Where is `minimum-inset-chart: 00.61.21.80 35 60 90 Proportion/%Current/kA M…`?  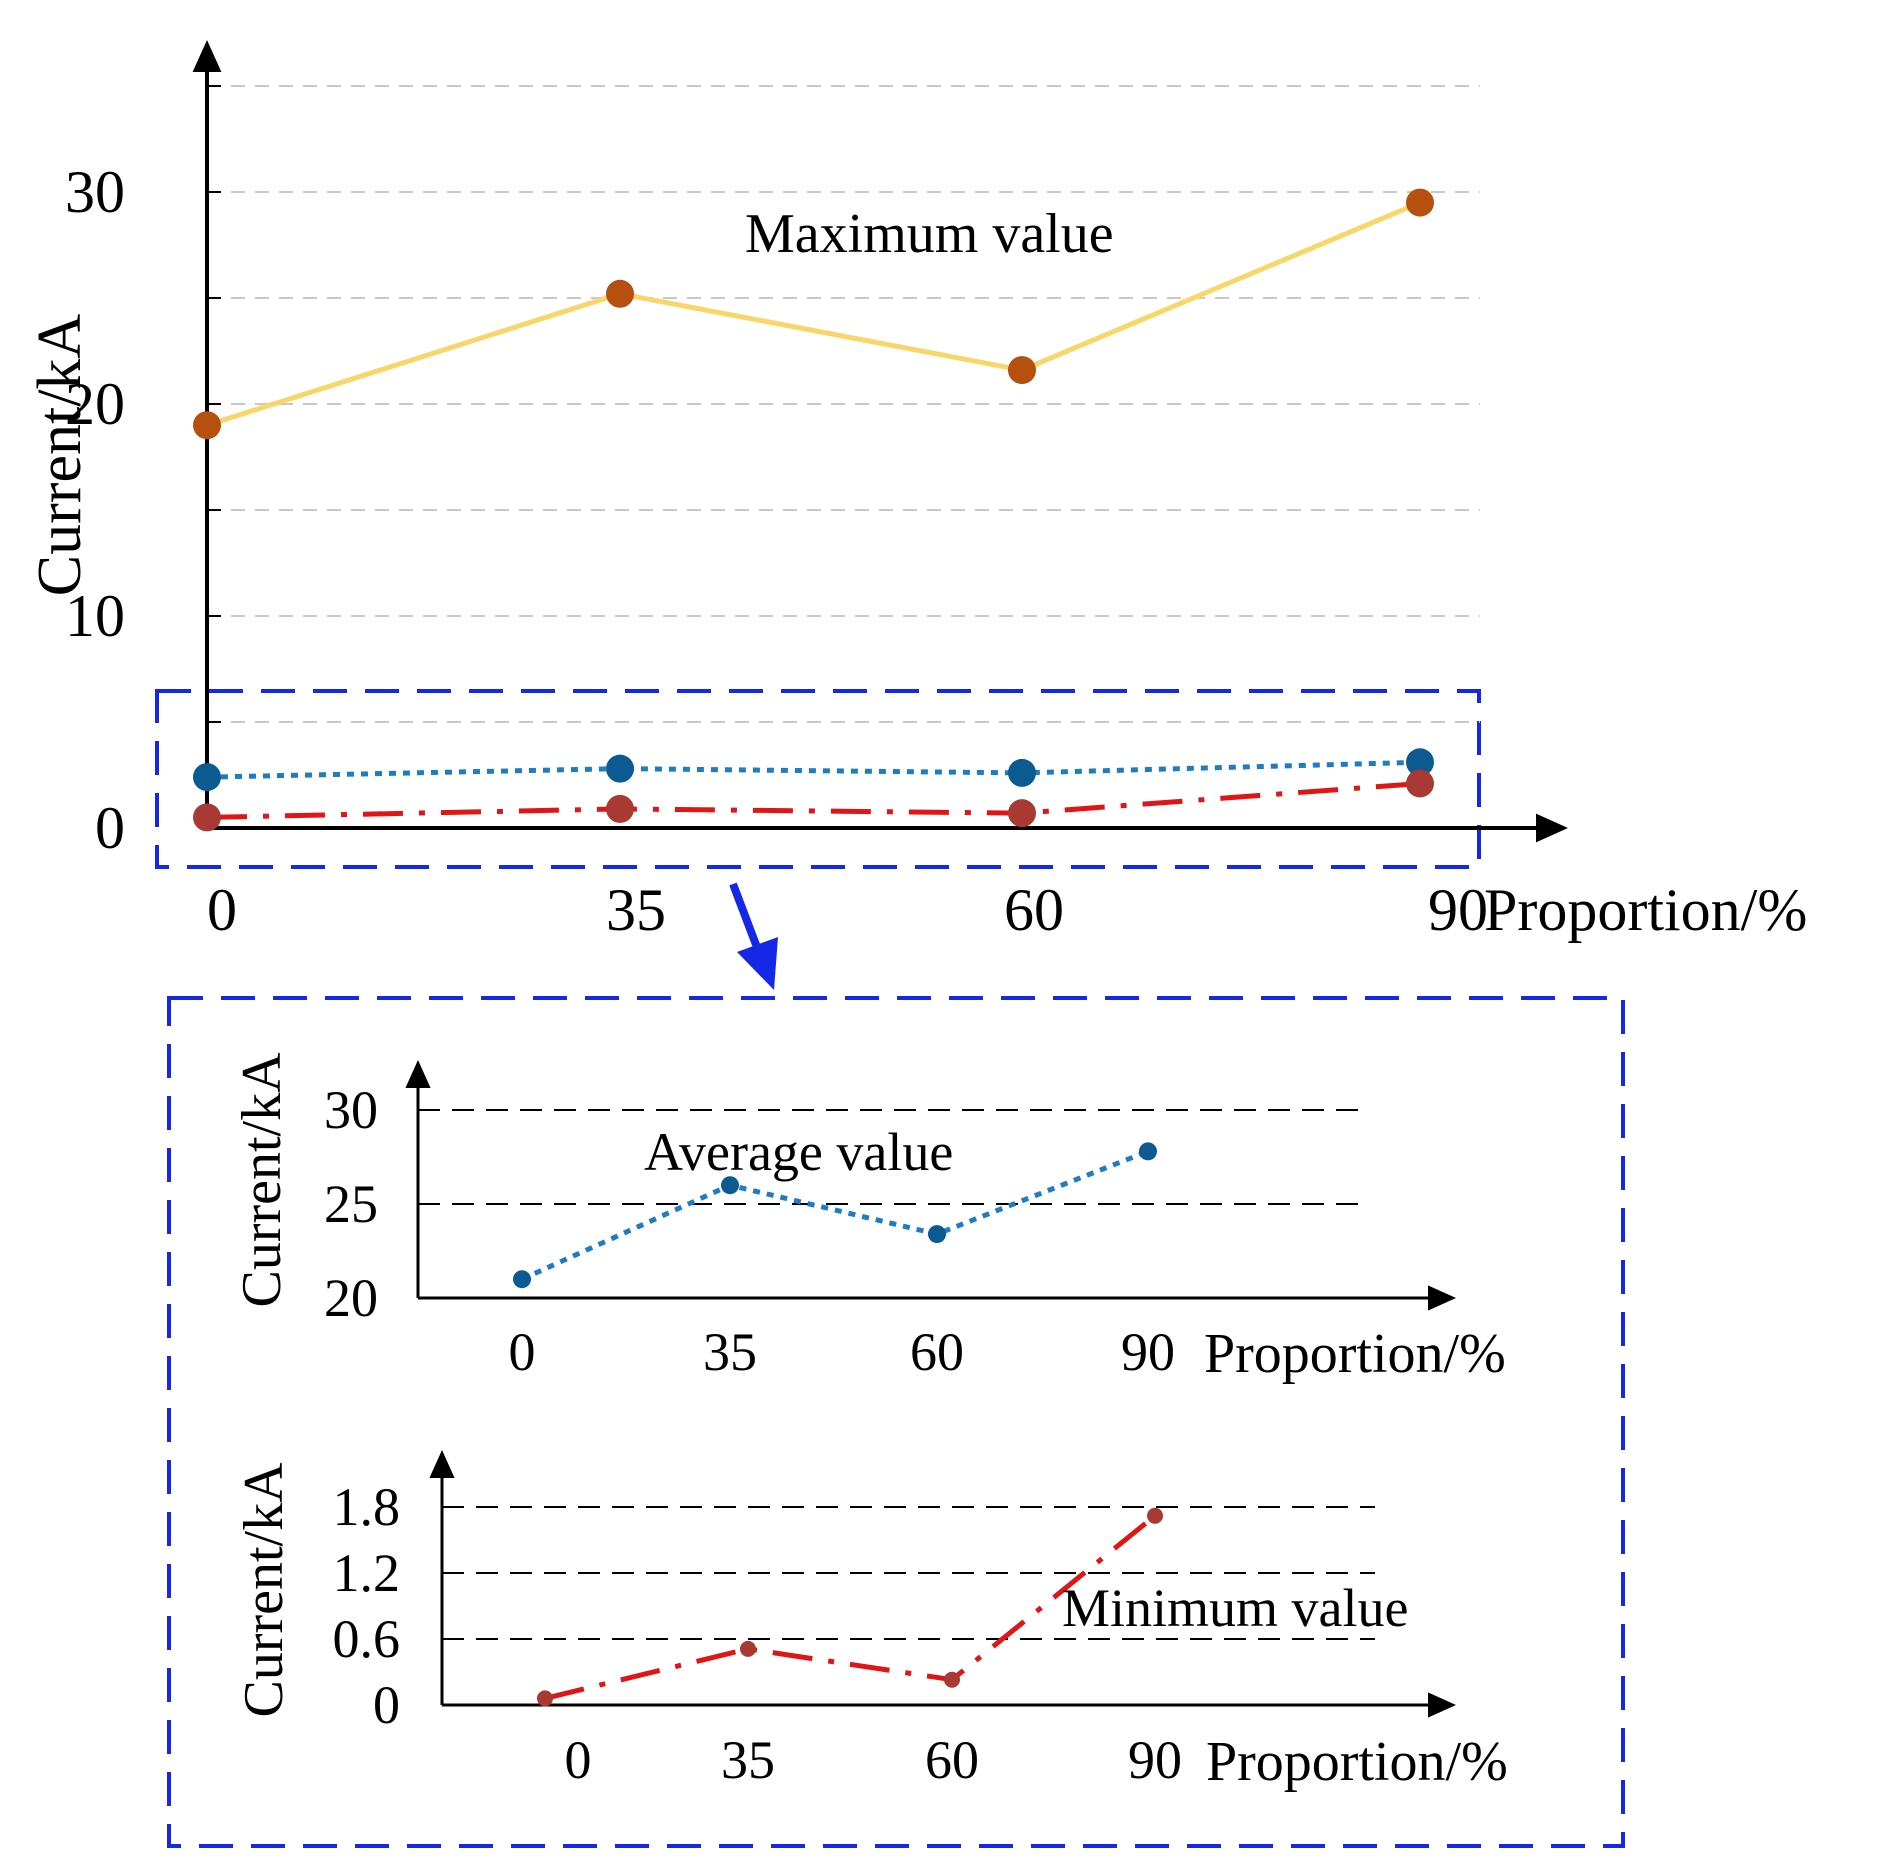 minimum-inset-chart: 00.61.21.80 35 60 90 Proportion/%Current/kA M… is located at coordinates (870, 1621).